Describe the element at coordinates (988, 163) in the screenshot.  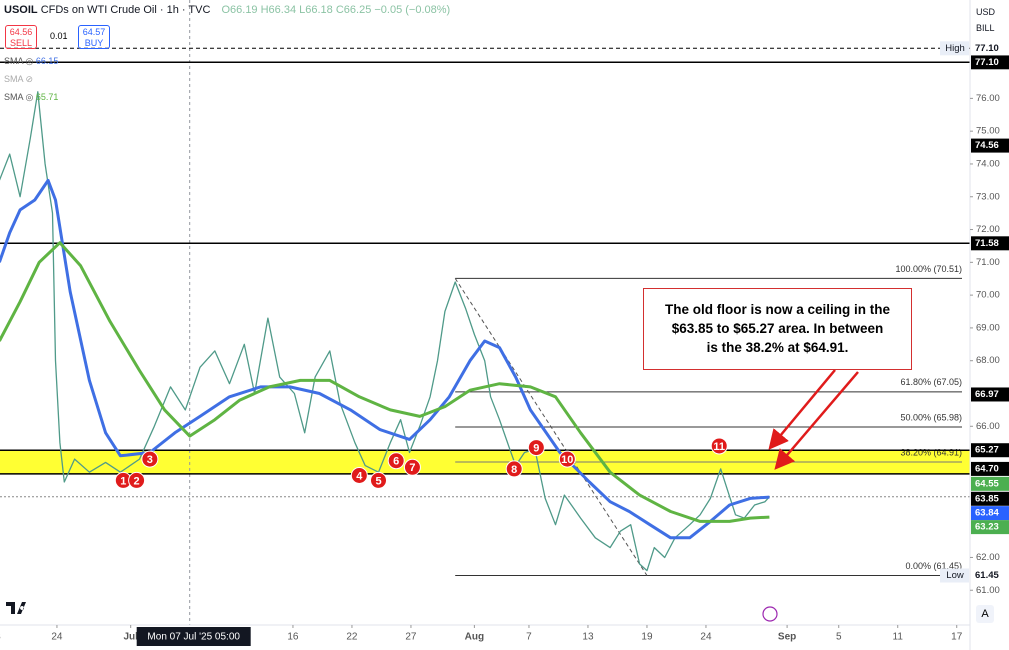
I see `y-tick-label: 74.00` at that location.